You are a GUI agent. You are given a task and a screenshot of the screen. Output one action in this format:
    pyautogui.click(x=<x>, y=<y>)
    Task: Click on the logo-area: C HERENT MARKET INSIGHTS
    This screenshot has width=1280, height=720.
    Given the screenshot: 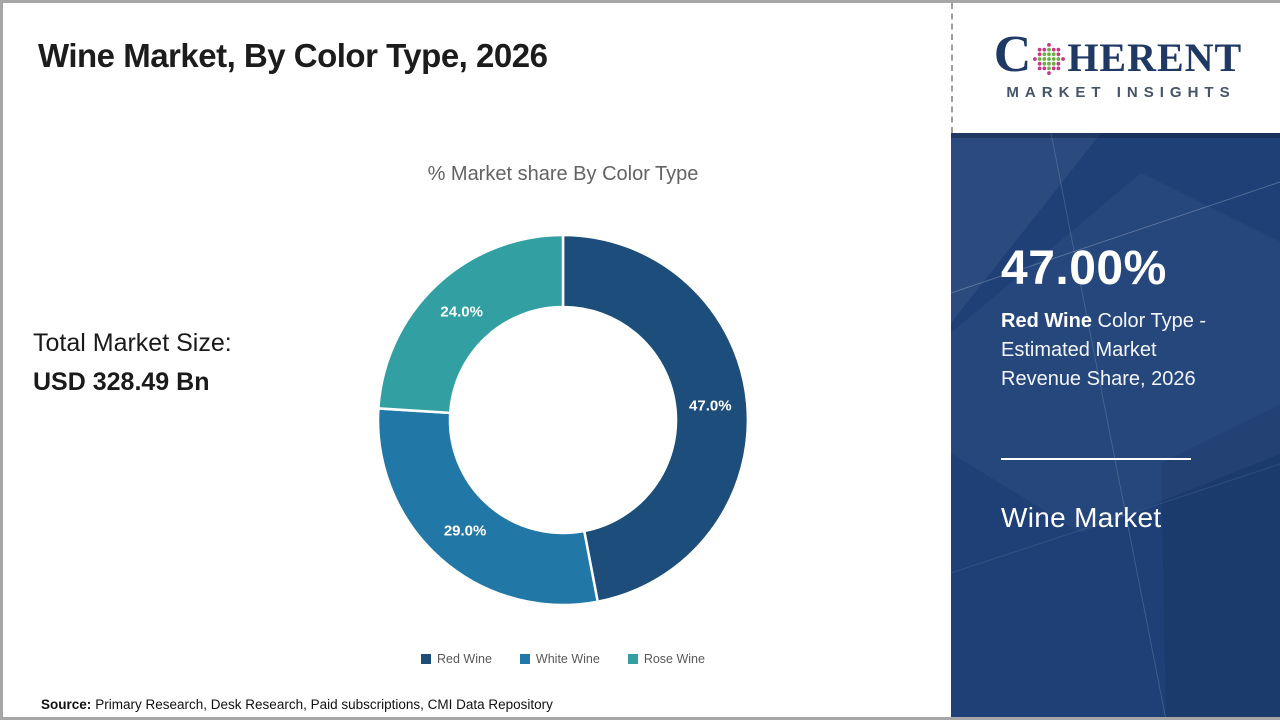 What is the action you would take?
    pyautogui.click(x=1115, y=68)
    